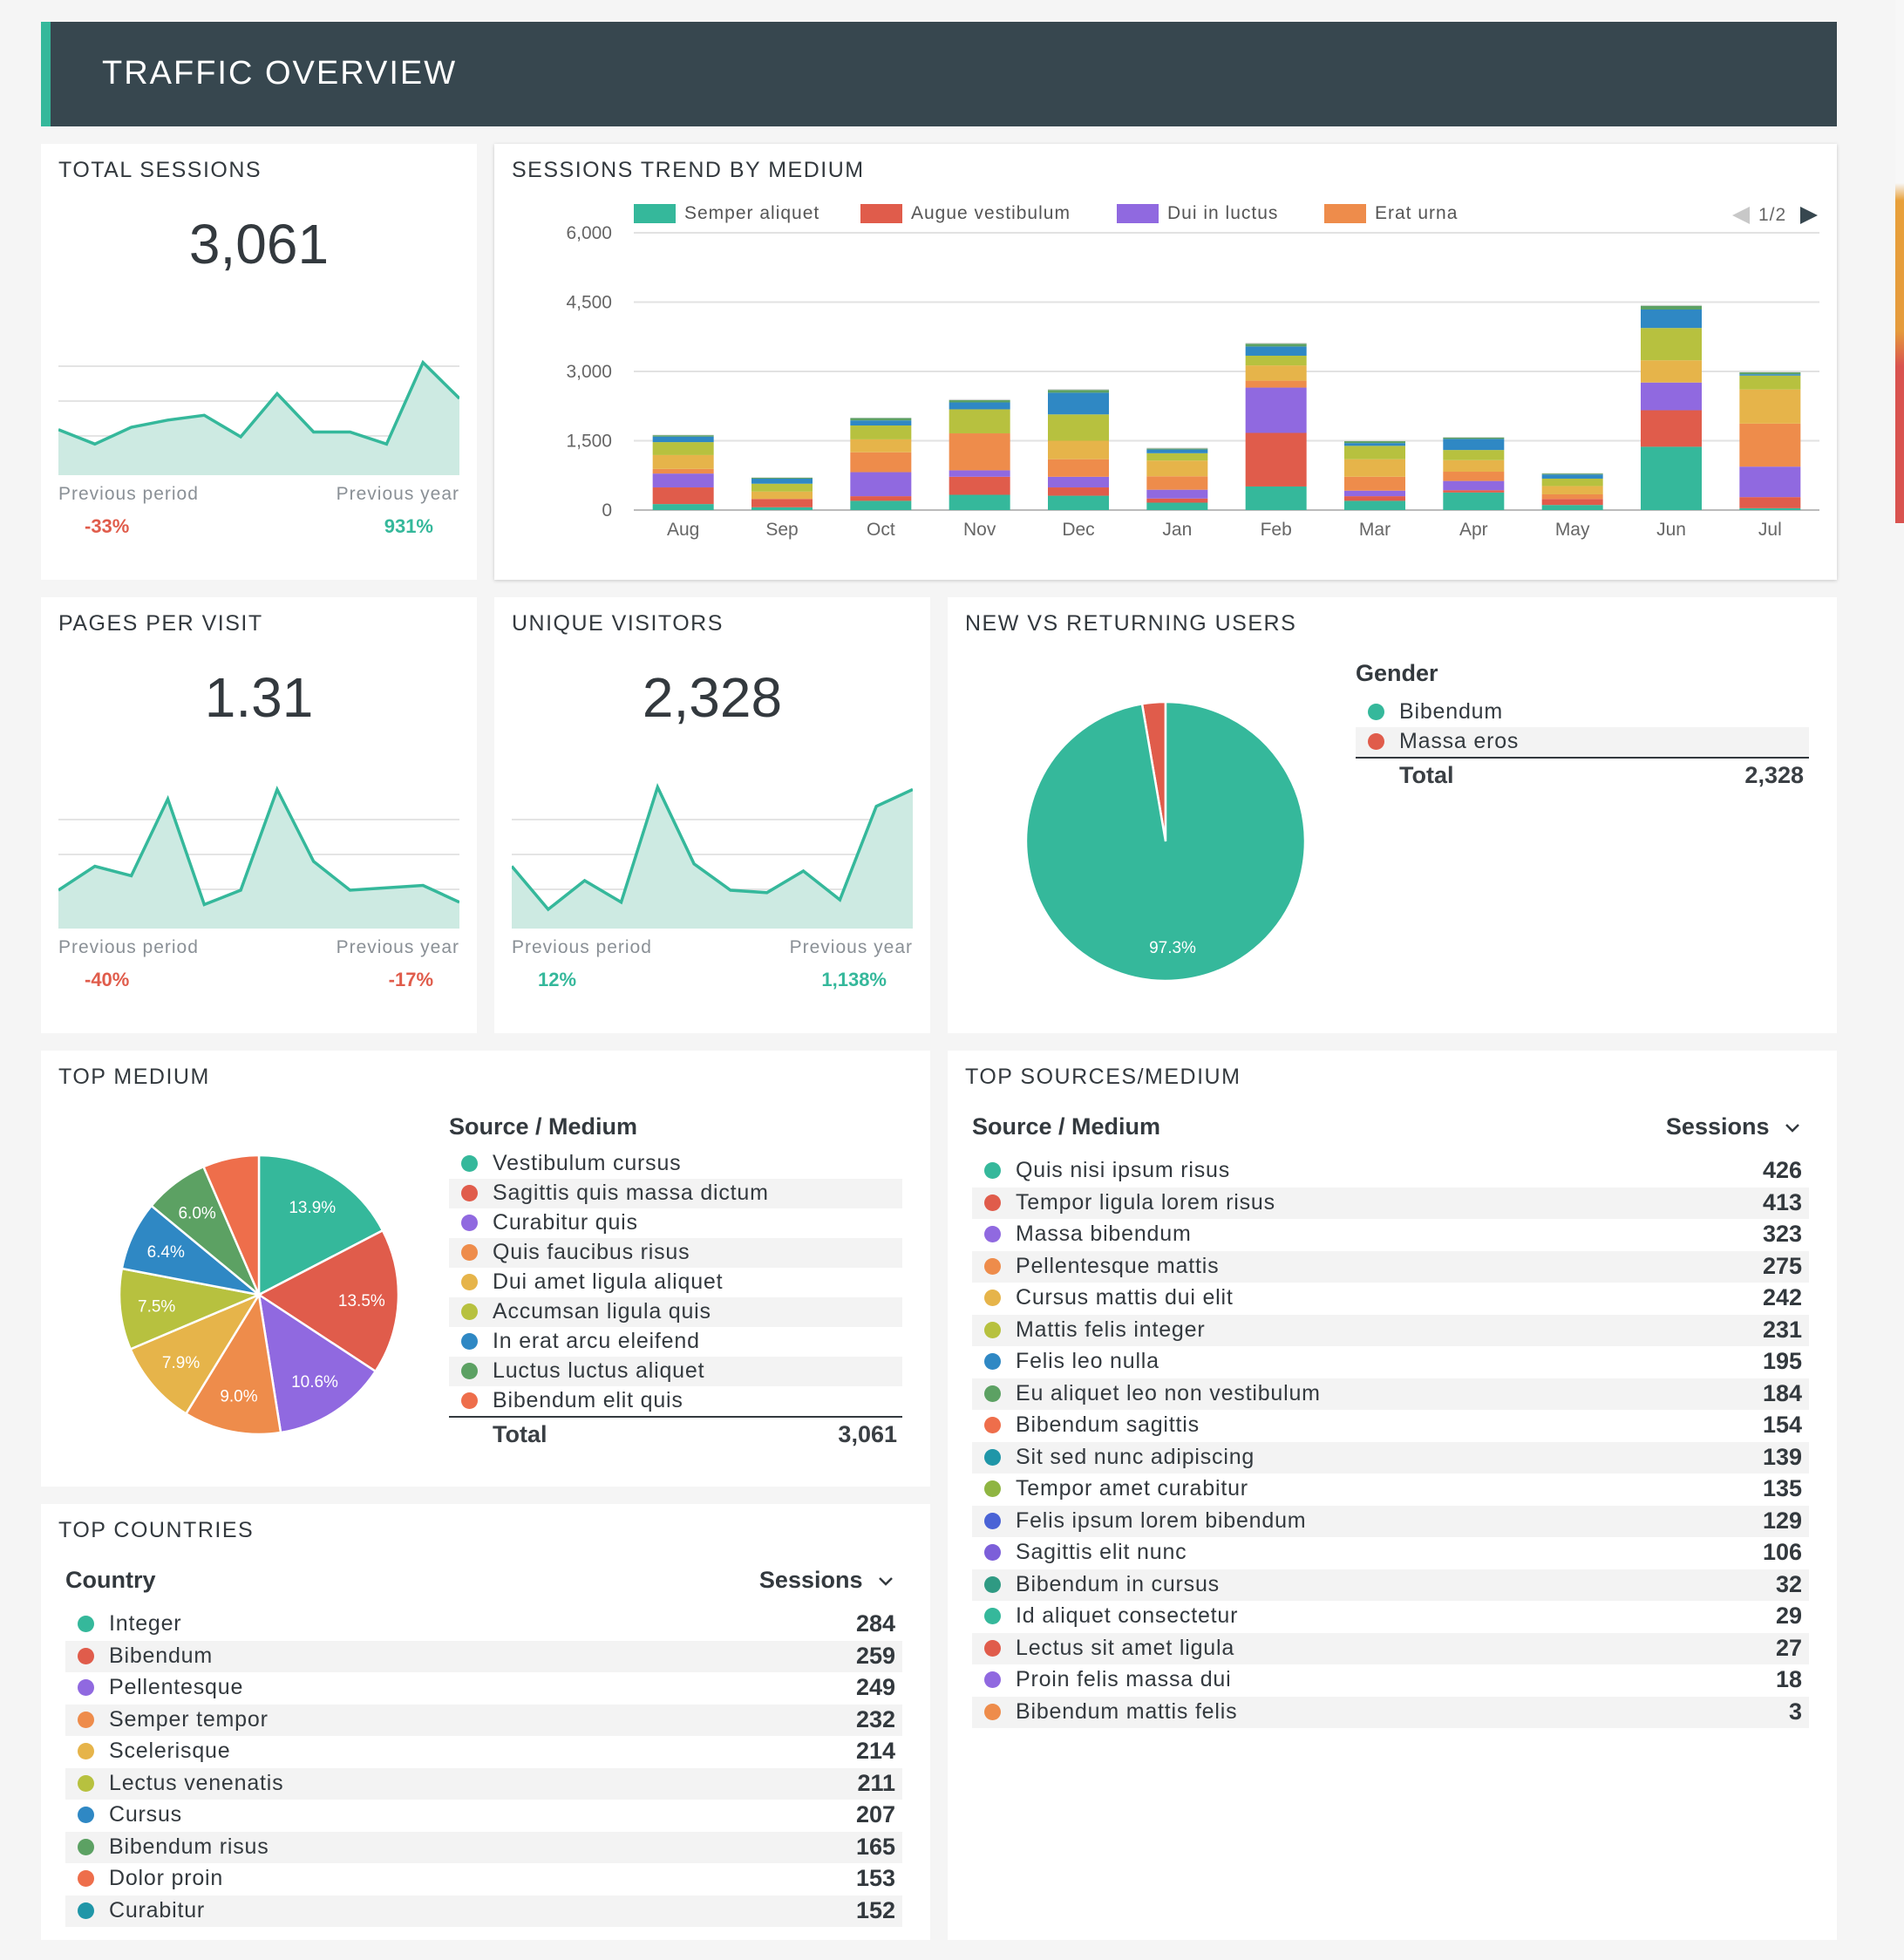 The image size is (1904, 1960). I want to click on table-row: Bibendum mattis felis 3, so click(1390, 1712).